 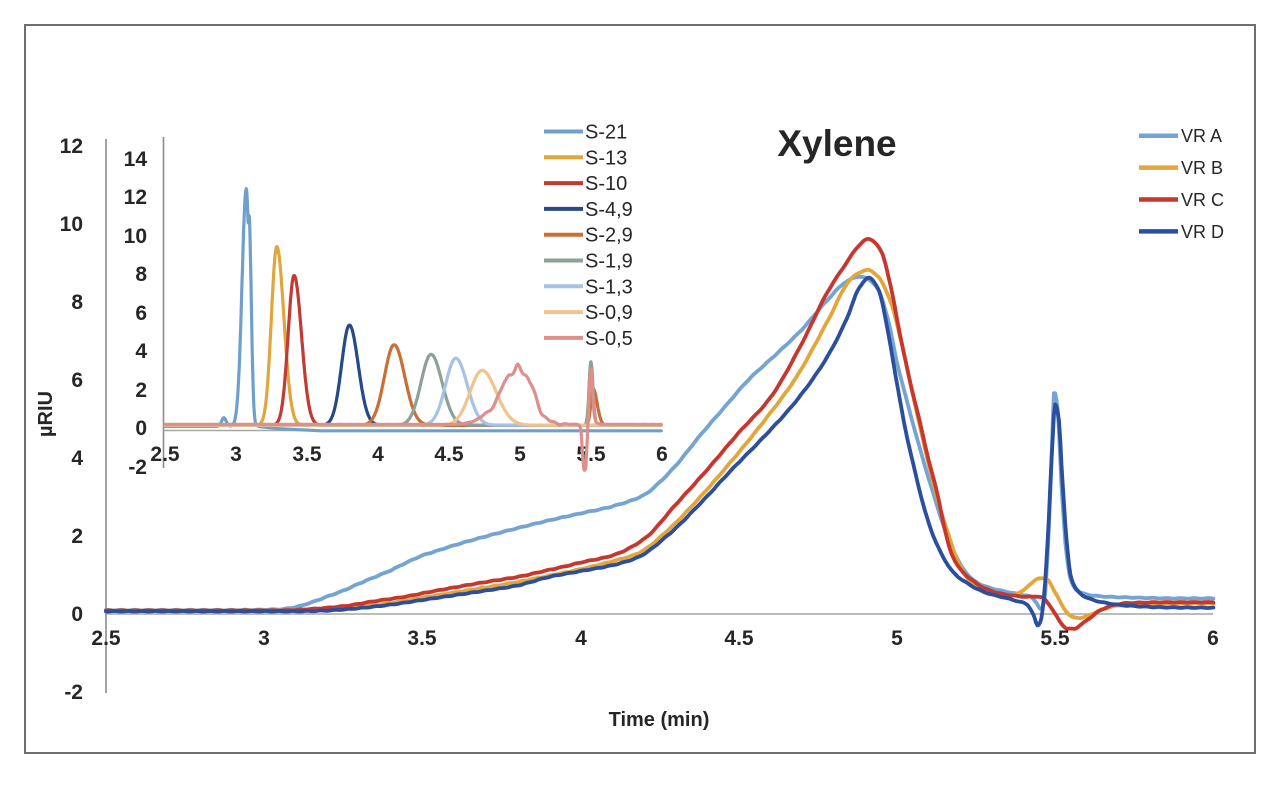 I want to click on svg-text: S-1,9, so click(x=609, y=262).